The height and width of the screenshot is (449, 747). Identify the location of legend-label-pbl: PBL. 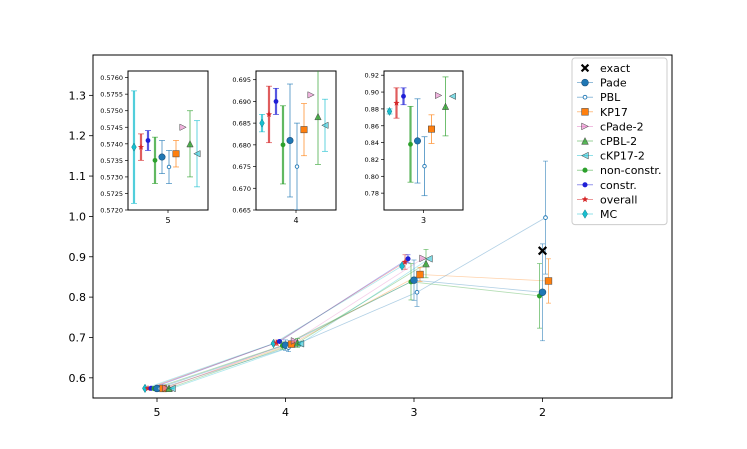
(610, 97).